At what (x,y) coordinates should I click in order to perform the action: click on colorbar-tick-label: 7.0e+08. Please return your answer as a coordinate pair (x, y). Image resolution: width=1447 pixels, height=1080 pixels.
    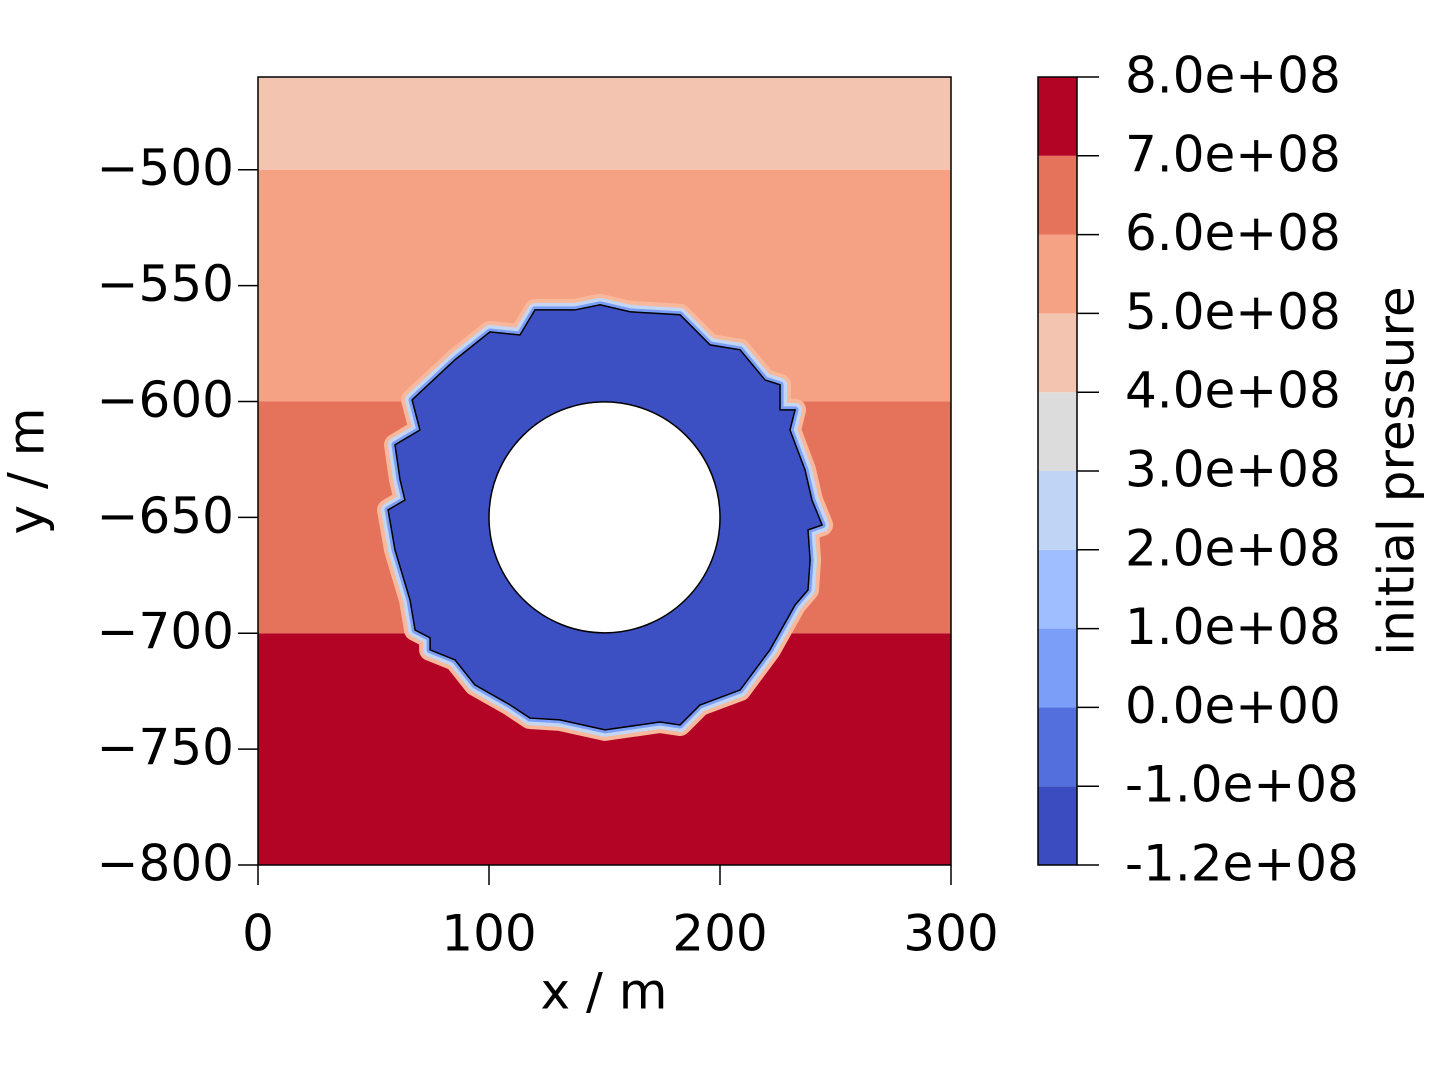
    Looking at the image, I should click on (1233, 154).